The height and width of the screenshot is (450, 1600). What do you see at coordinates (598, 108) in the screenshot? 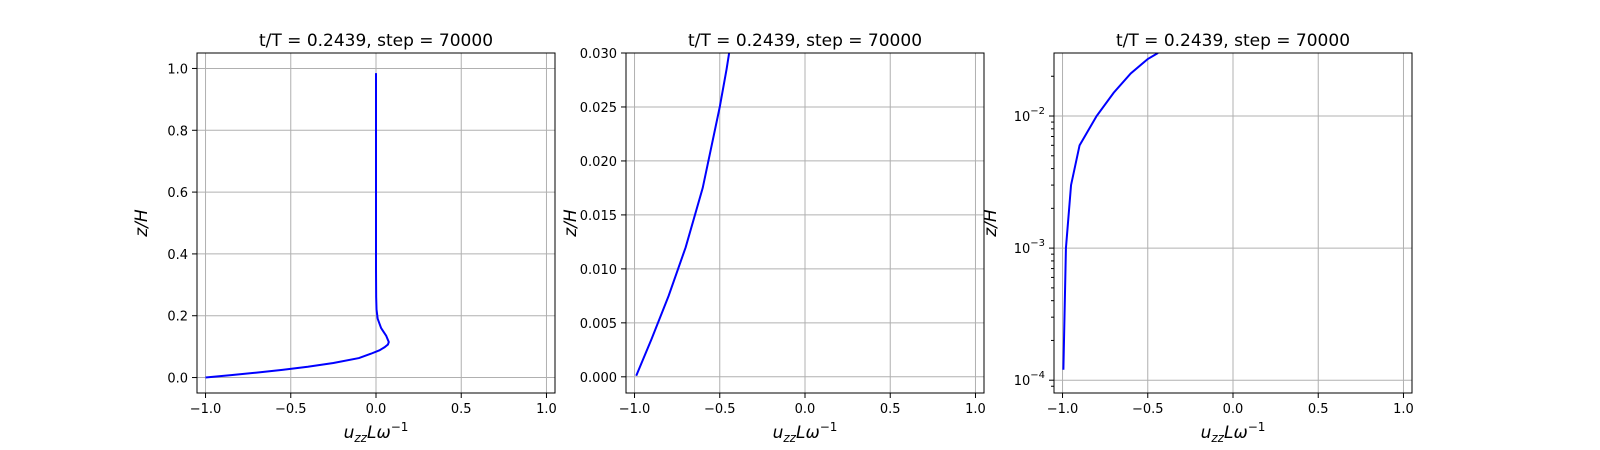
I see `y-tick-label: 0.025` at bounding box center [598, 108].